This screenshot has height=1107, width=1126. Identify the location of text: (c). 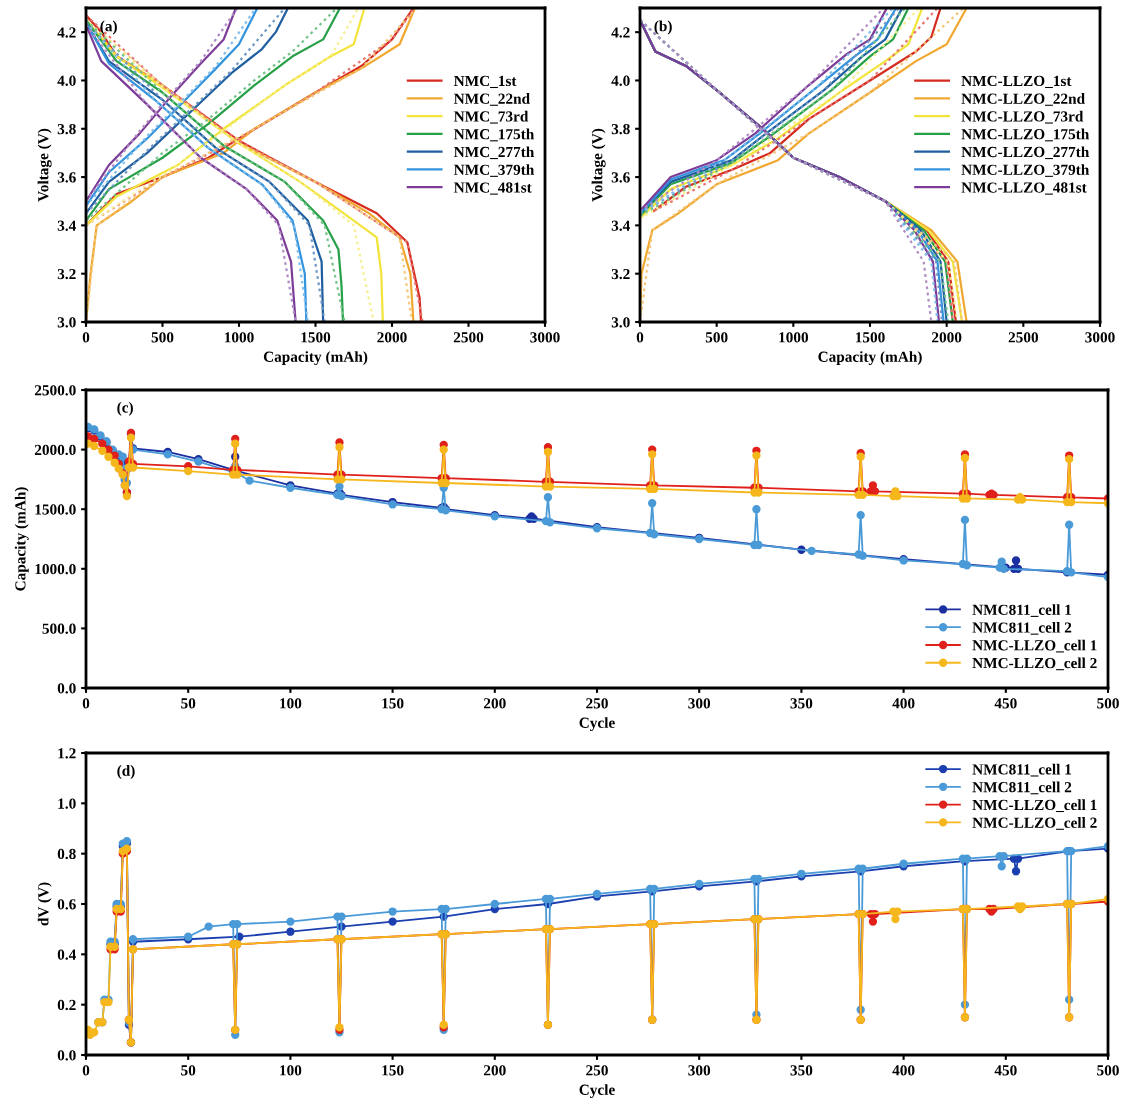
(125, 408).